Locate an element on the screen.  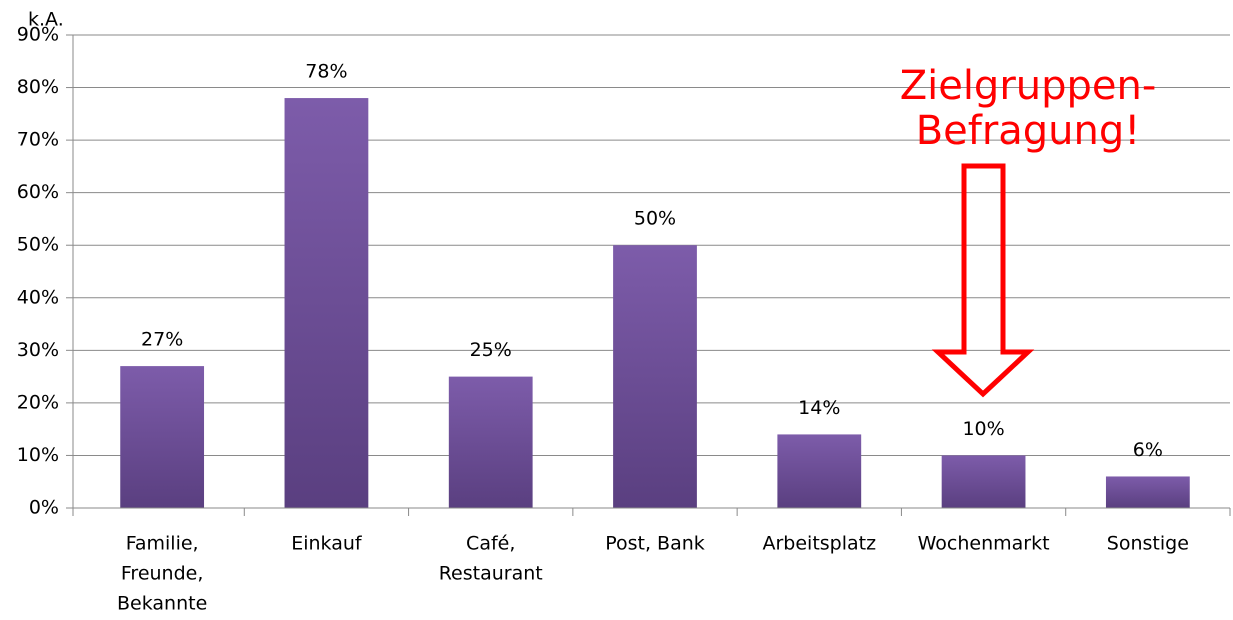
x-tick-label: Sonstige is located at coordinates (1148, 544).